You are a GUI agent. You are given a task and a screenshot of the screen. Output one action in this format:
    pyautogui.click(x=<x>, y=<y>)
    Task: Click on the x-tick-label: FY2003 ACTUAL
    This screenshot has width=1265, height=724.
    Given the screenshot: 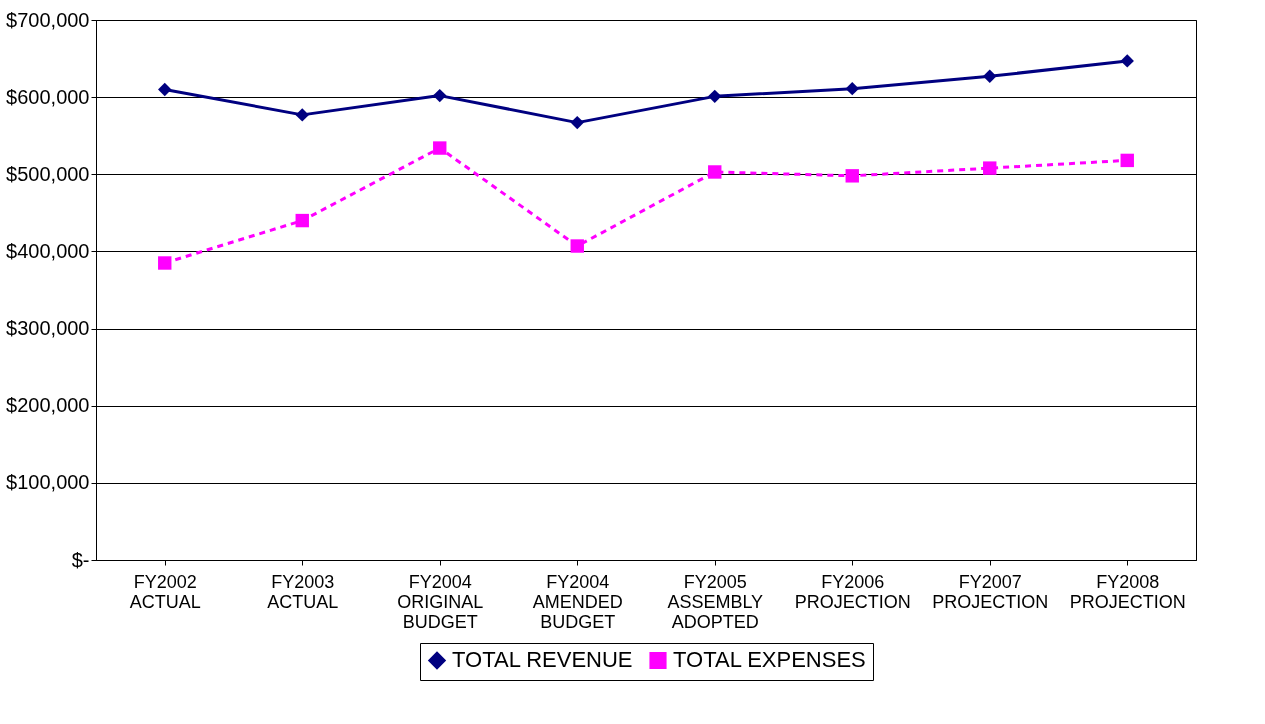 What is the action you would take?
    pyautogui.click(x=303, y=591)
    